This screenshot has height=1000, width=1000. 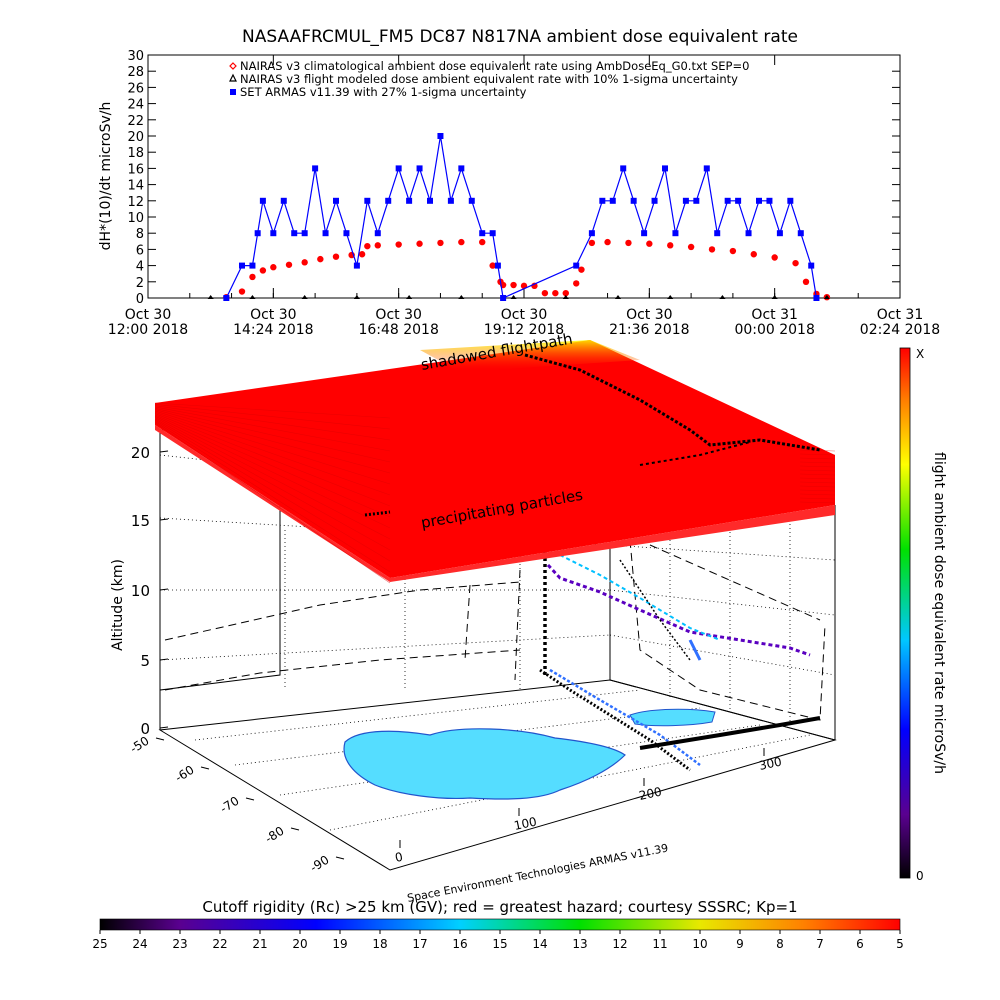 I want to click on y-tick-label: 20, so click(x=135, y=137).